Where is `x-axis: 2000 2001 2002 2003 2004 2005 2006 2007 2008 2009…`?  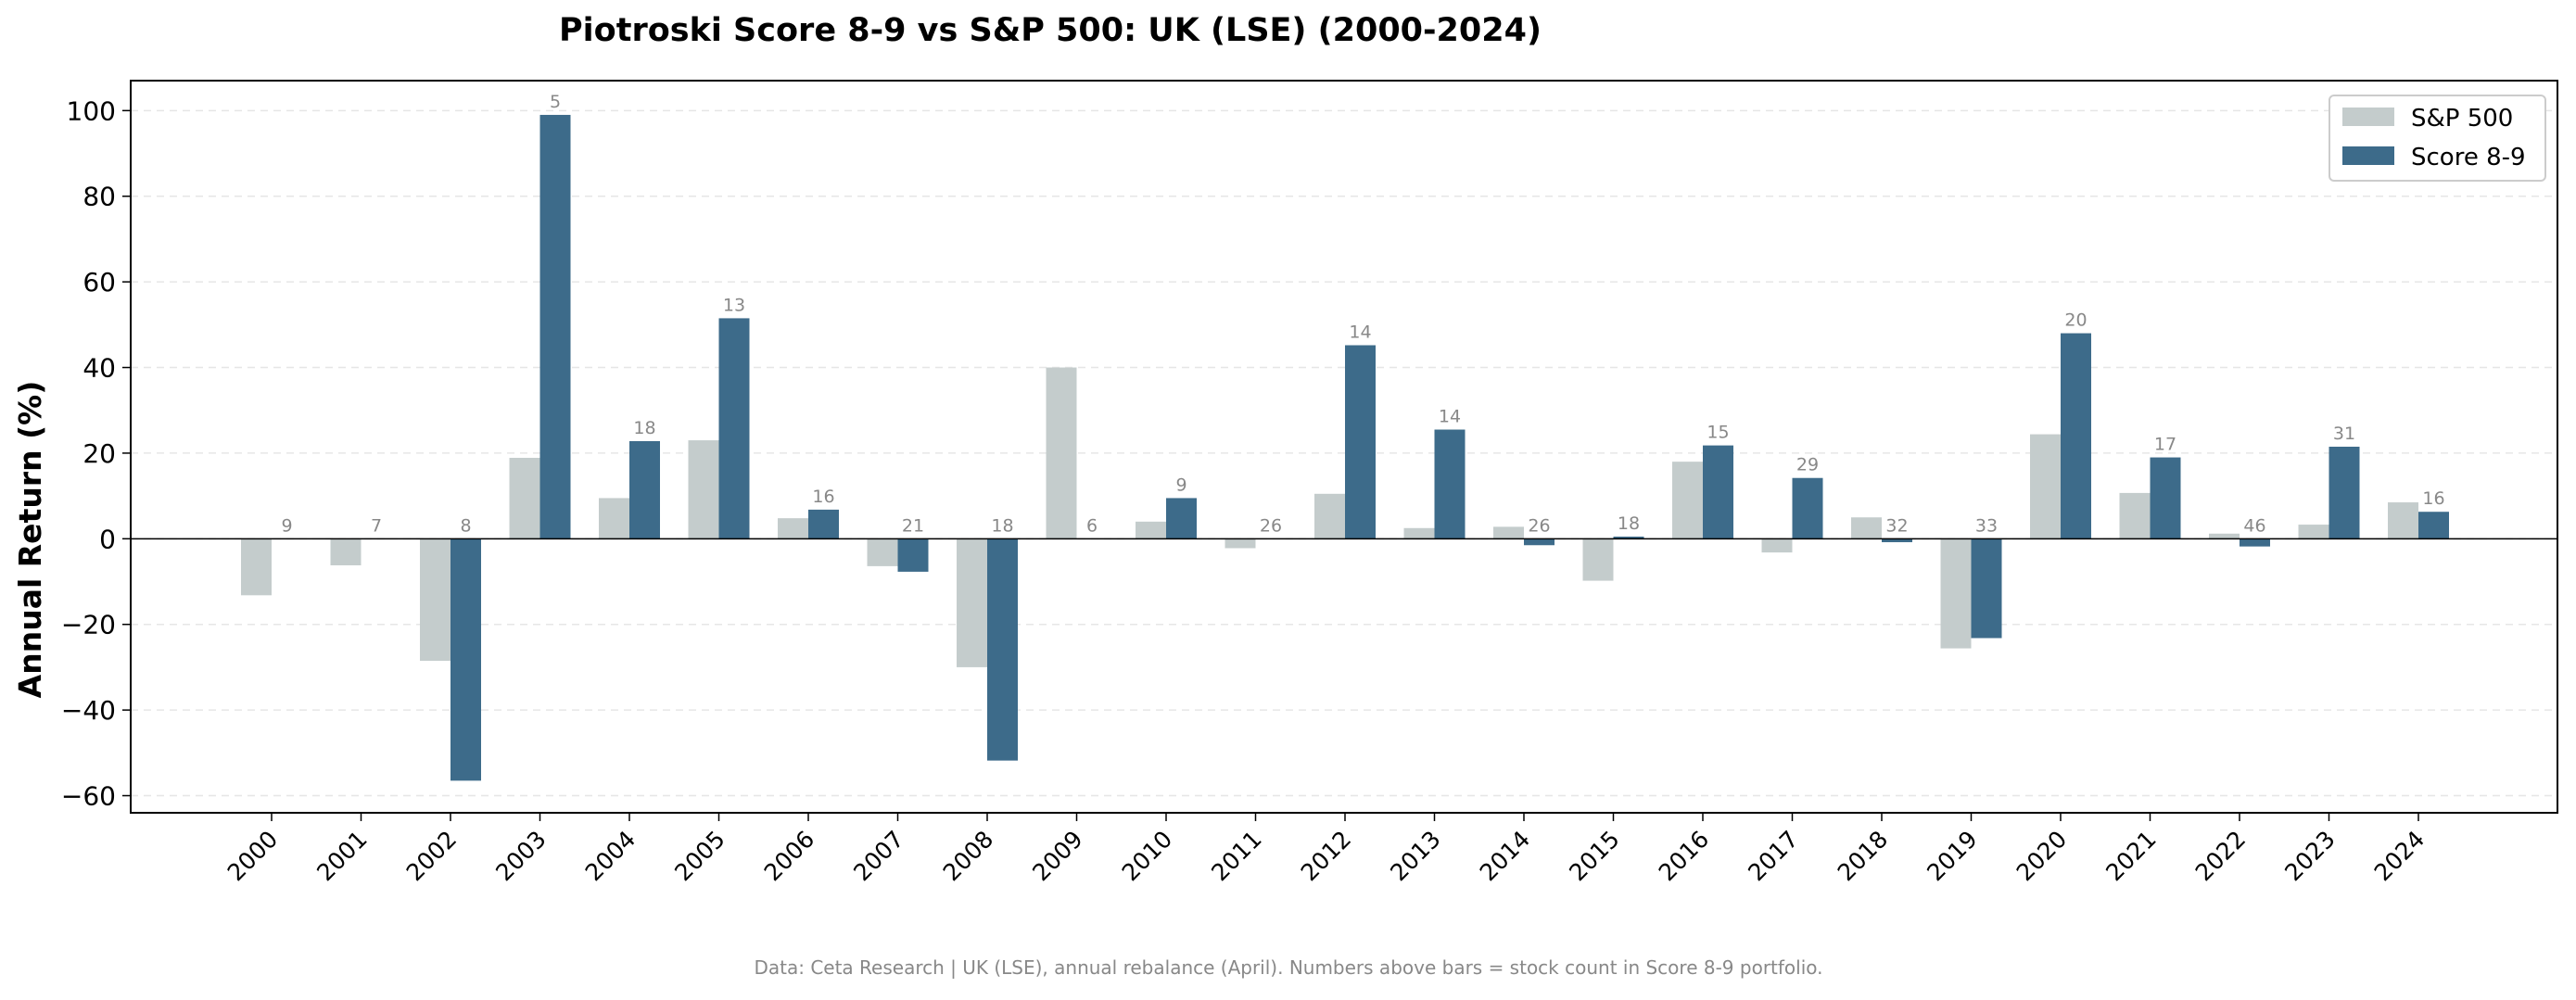
x-axis: 2000 2001 2002 2003 2004 2005 2006 2007 2008 2009… is located at coordinates (1326, 849).